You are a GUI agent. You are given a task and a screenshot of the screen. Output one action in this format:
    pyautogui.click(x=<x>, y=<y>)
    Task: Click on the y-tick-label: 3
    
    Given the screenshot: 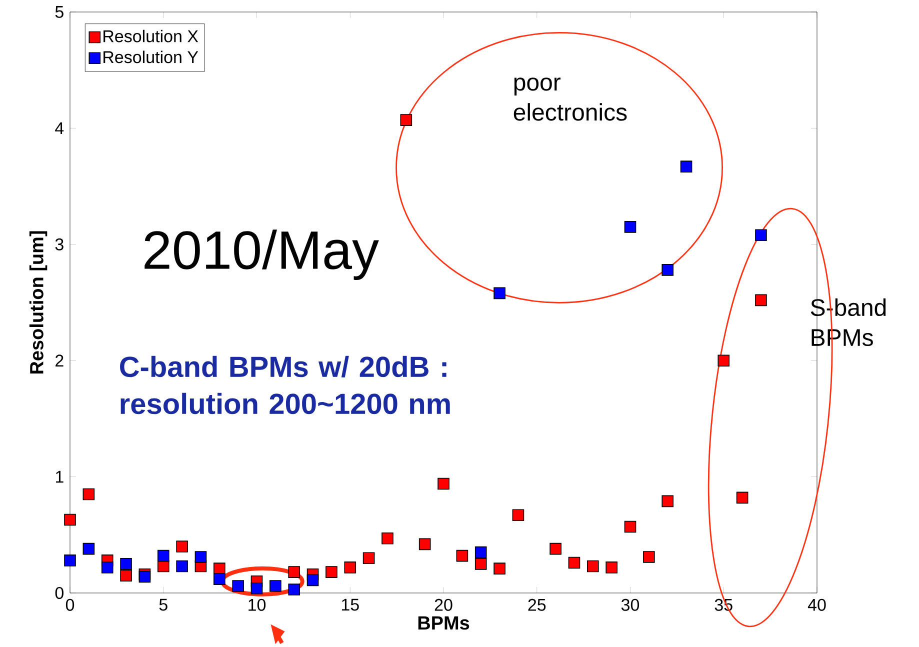 What is the action you would take?
    pyautogui.click(x=59, y=244)
    